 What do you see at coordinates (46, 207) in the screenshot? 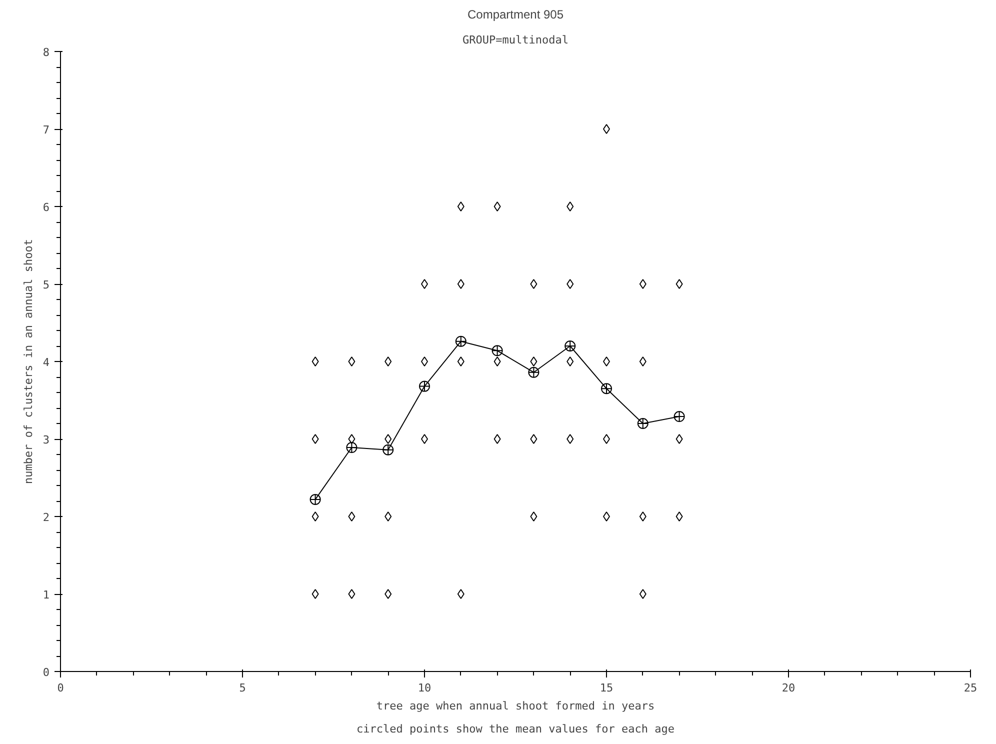
I see `y-tick-label: 6` at bounding box center [46, 207].